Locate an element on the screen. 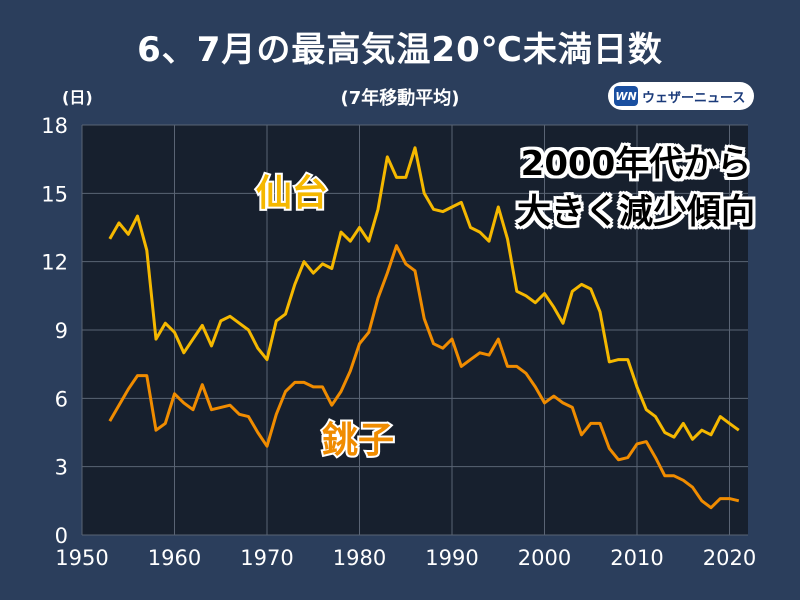  y-axis-unit: (日) is located at coordinates (77, 97).